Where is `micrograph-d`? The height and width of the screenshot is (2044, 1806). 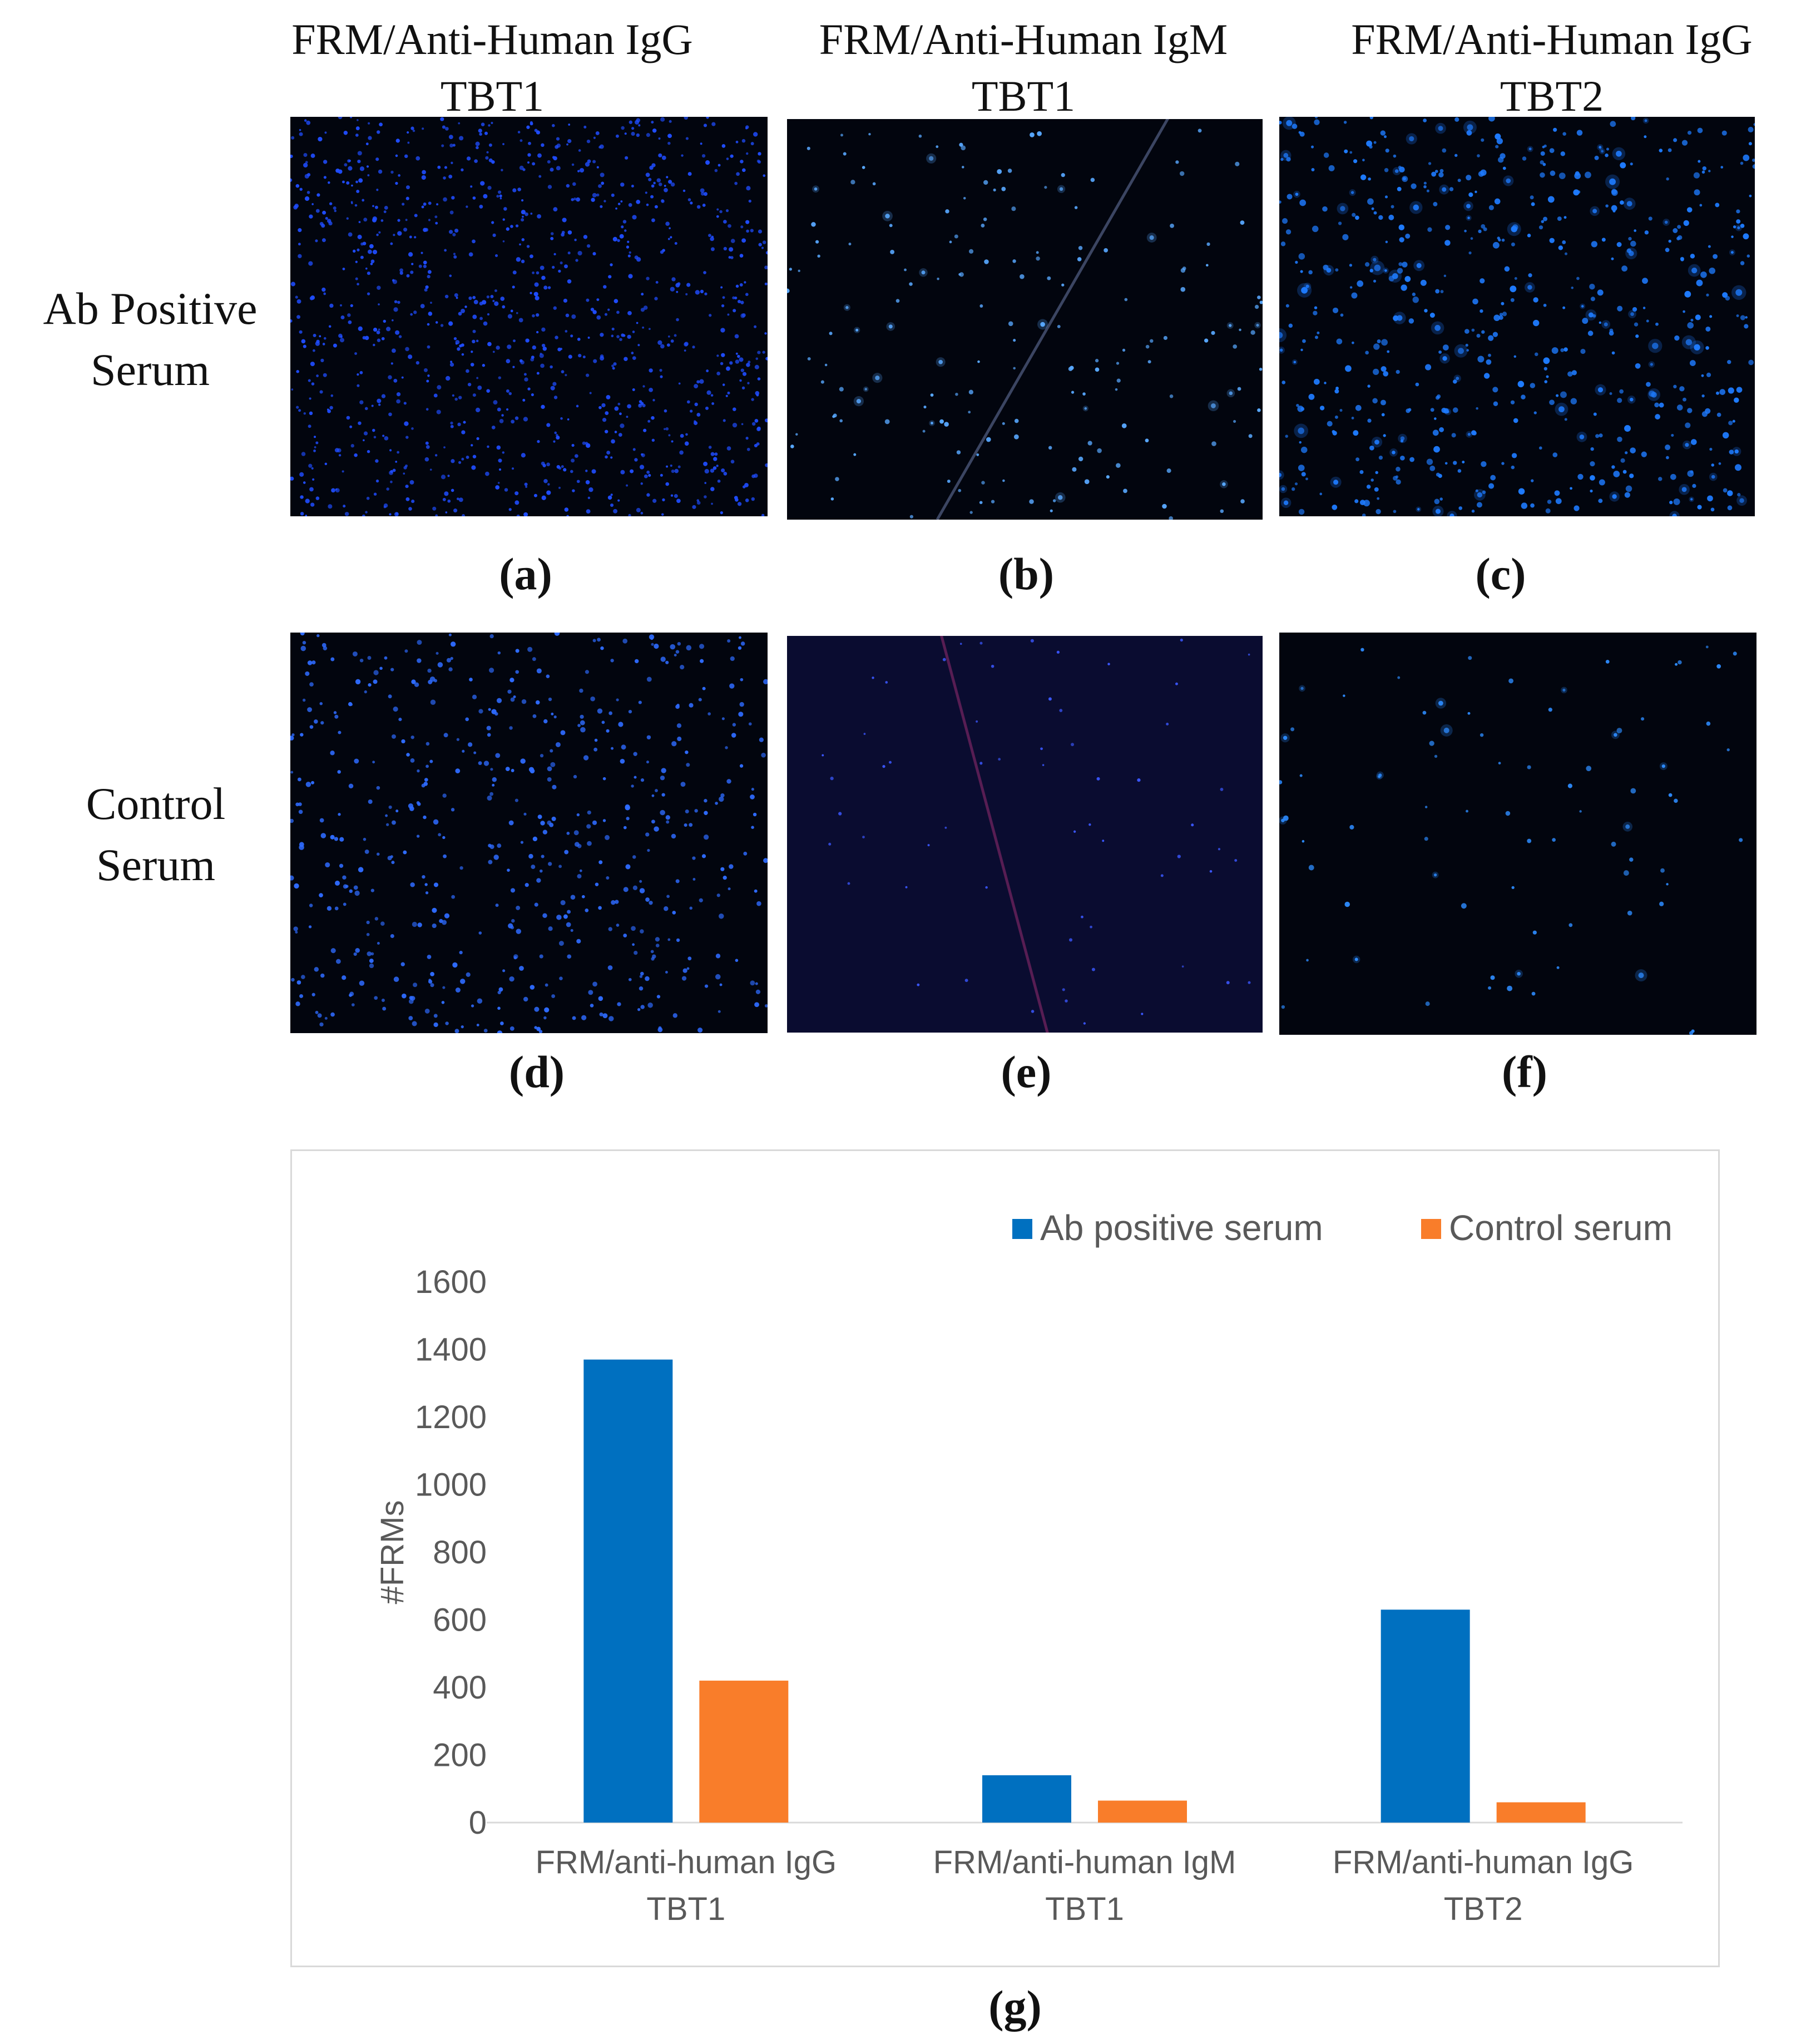 micrograph-d is located at coordinates (529, 833).